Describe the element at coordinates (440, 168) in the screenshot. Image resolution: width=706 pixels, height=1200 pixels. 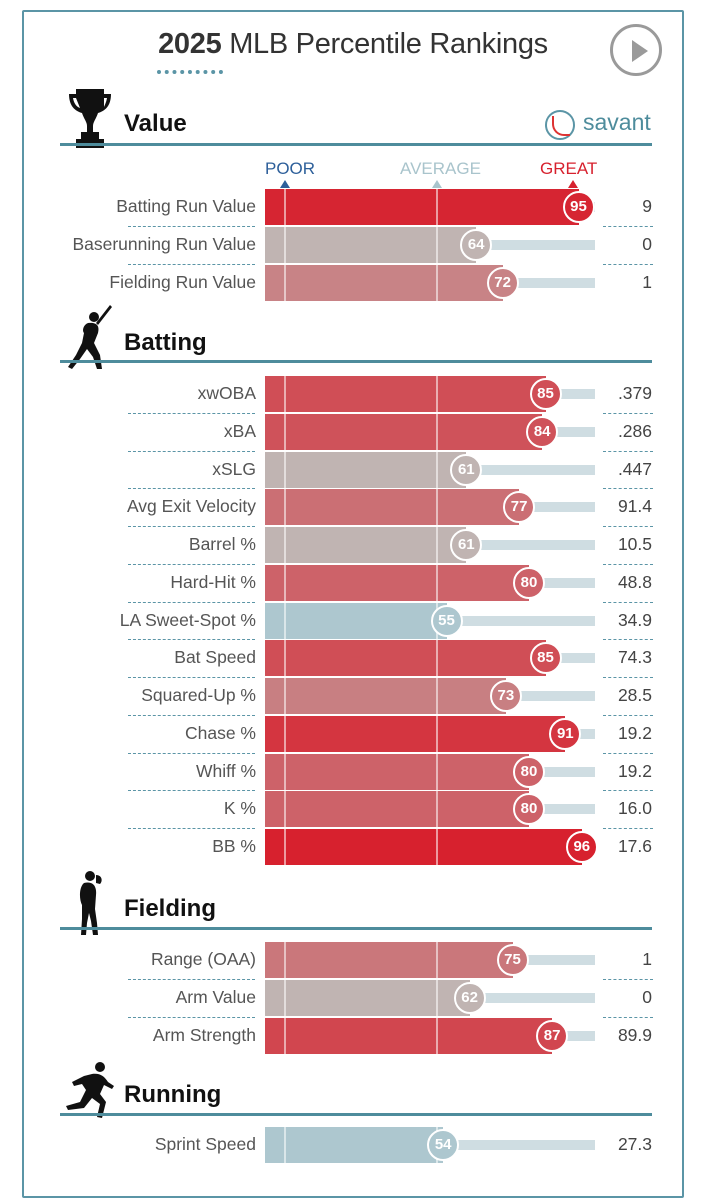
I see `axis-average-label: AVERAGE` at that location.